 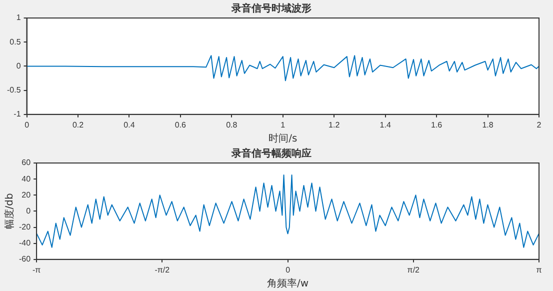 I want to click on x-tick-label: 1.8, so click(x=488, y=125).